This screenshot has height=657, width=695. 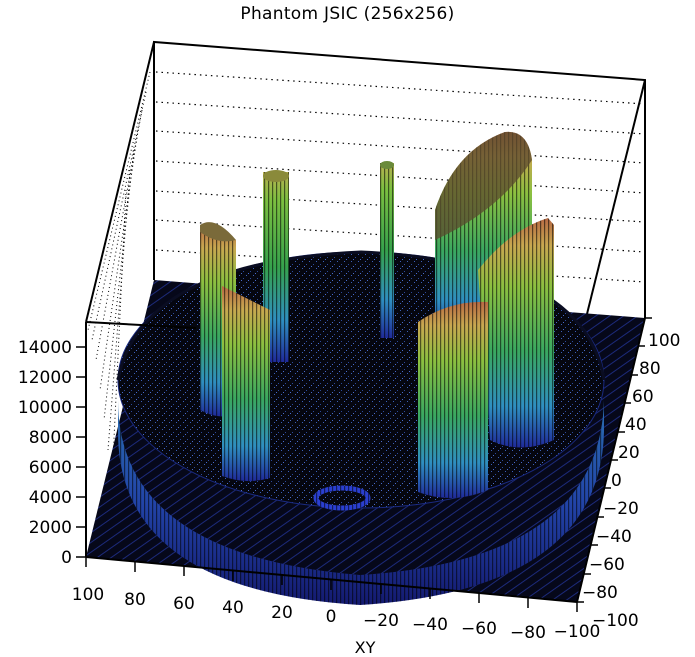 What do you see at coordinates (246, 384) in the screenshot?
I see `insert-front-left` at bounding box center [246, 384].